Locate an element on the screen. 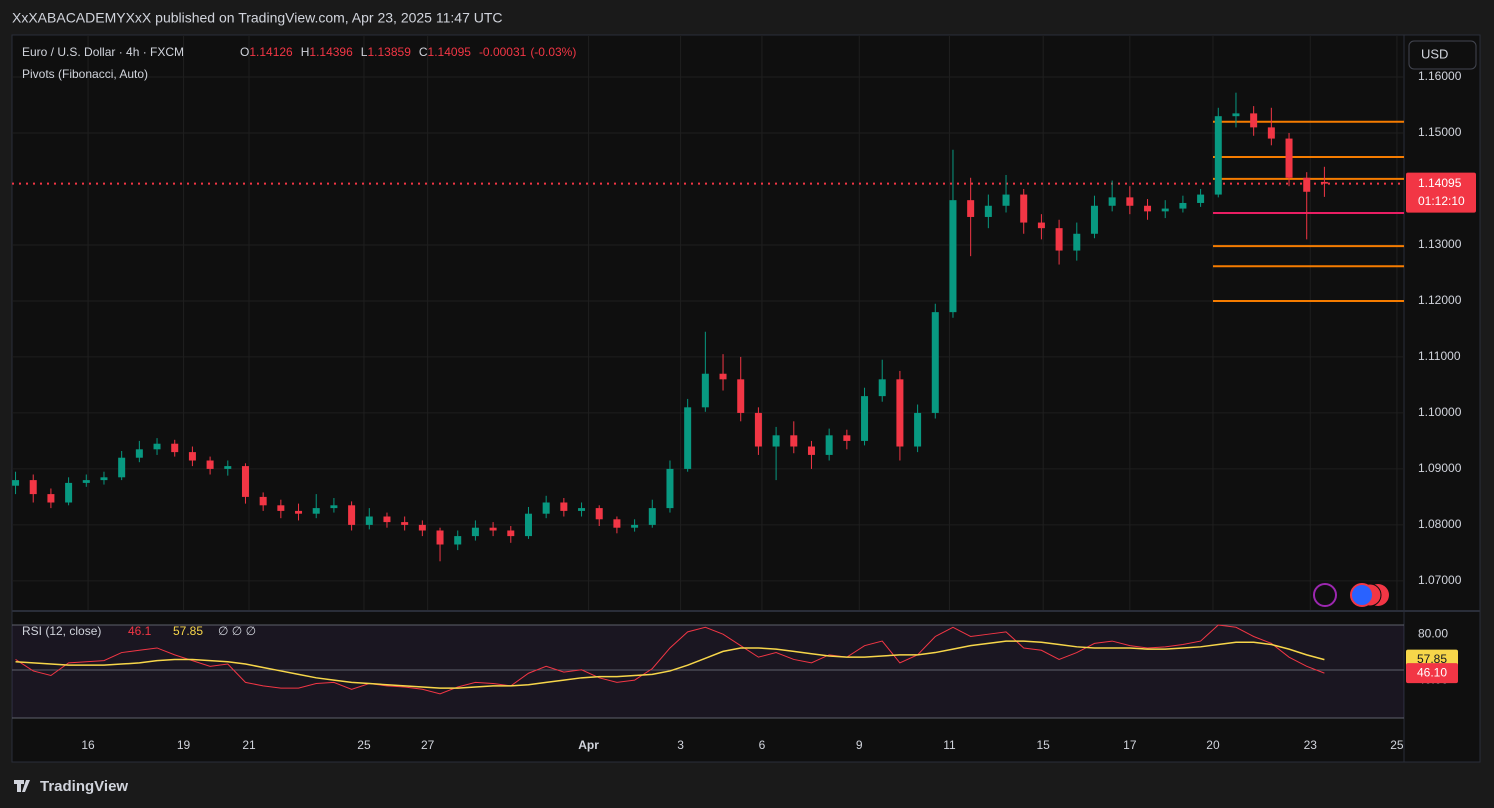  logo-mark is located at coordinates (22, 786).